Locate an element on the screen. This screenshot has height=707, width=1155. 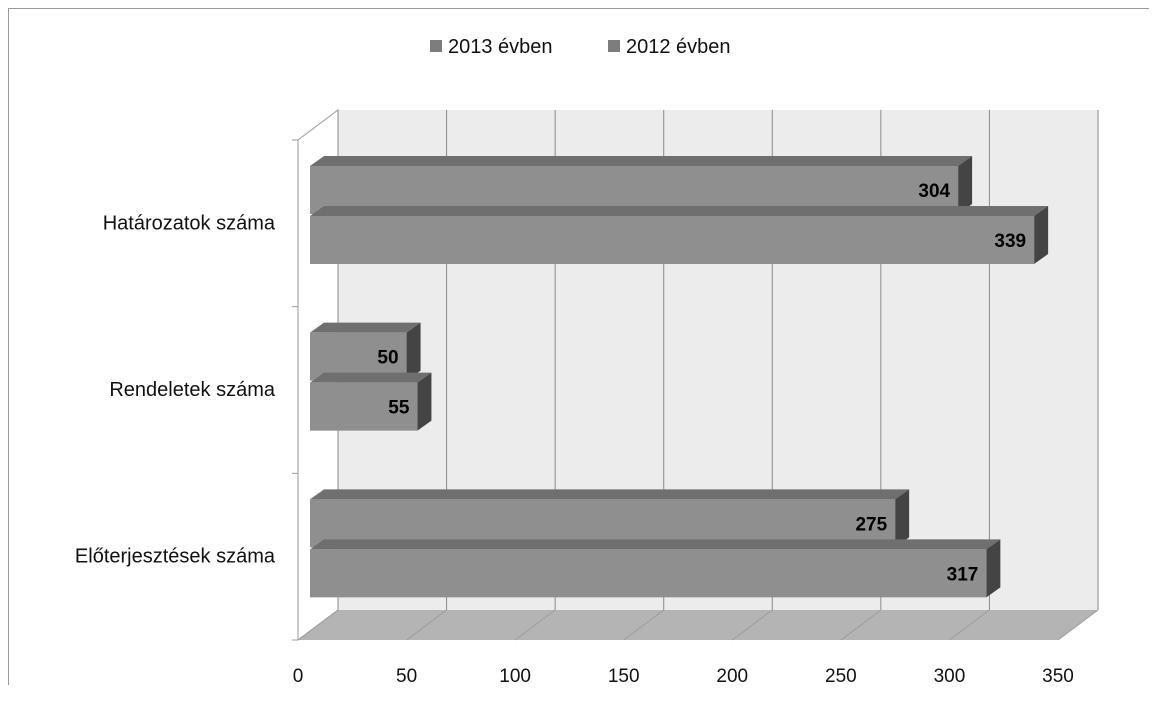
x-tick-label: 200 is located at coordinates (732, 676).